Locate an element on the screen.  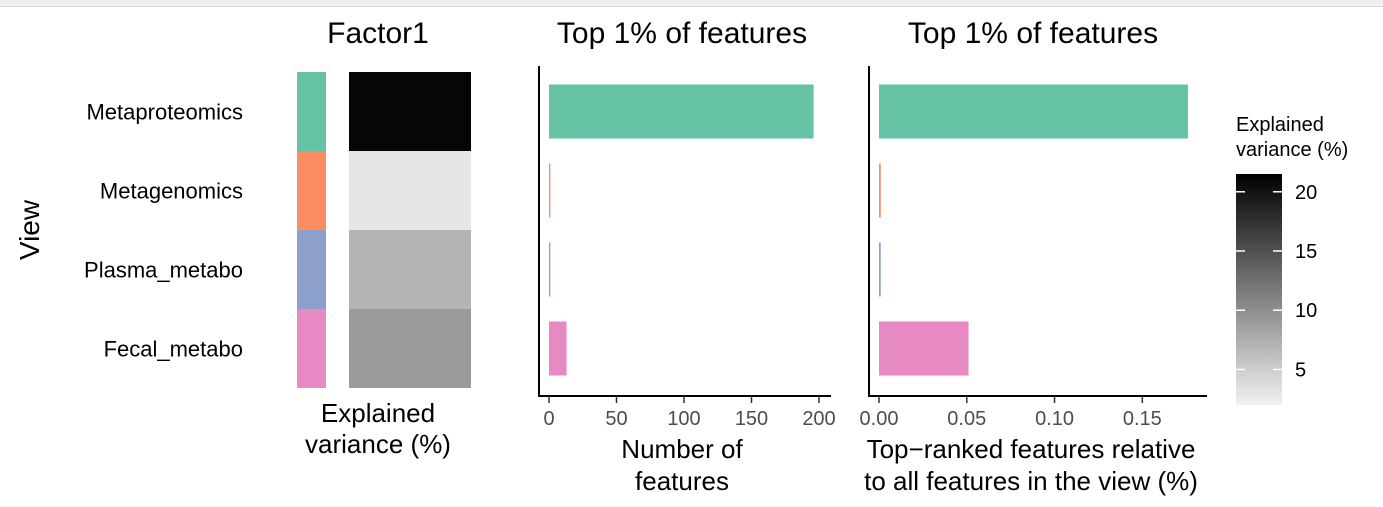
x-tick-label: 0.00 is located at coordinates (879, 419).